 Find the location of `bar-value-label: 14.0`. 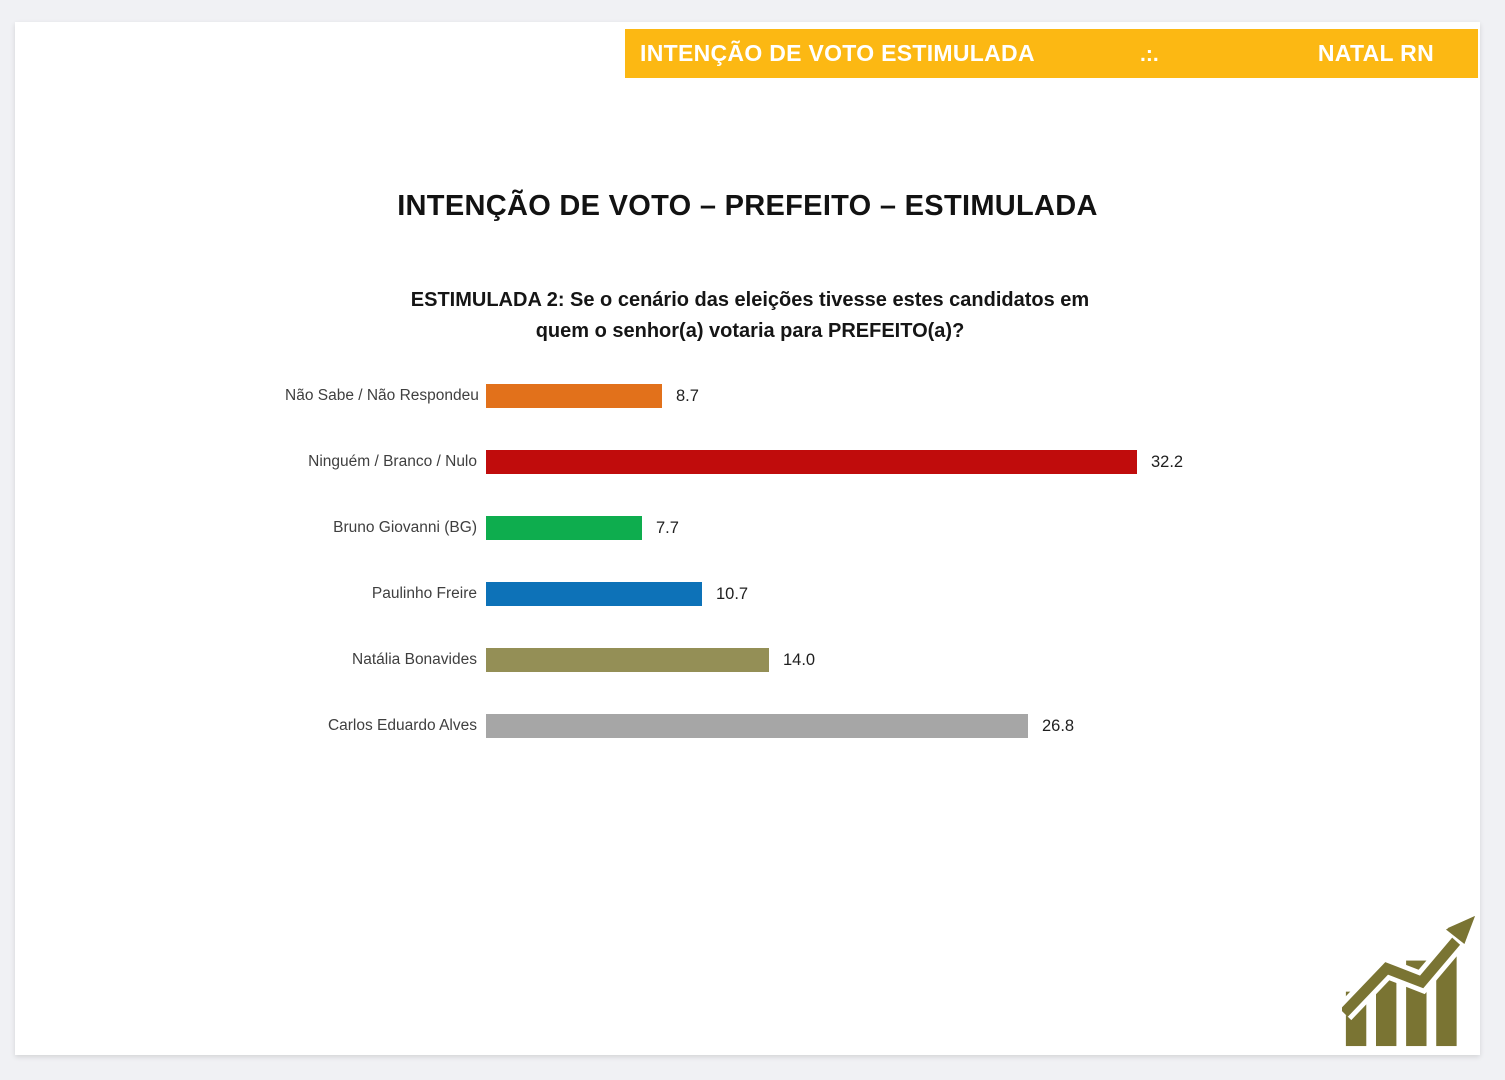

bar-value-label: 14.0 is located at coordinates (799, 659).